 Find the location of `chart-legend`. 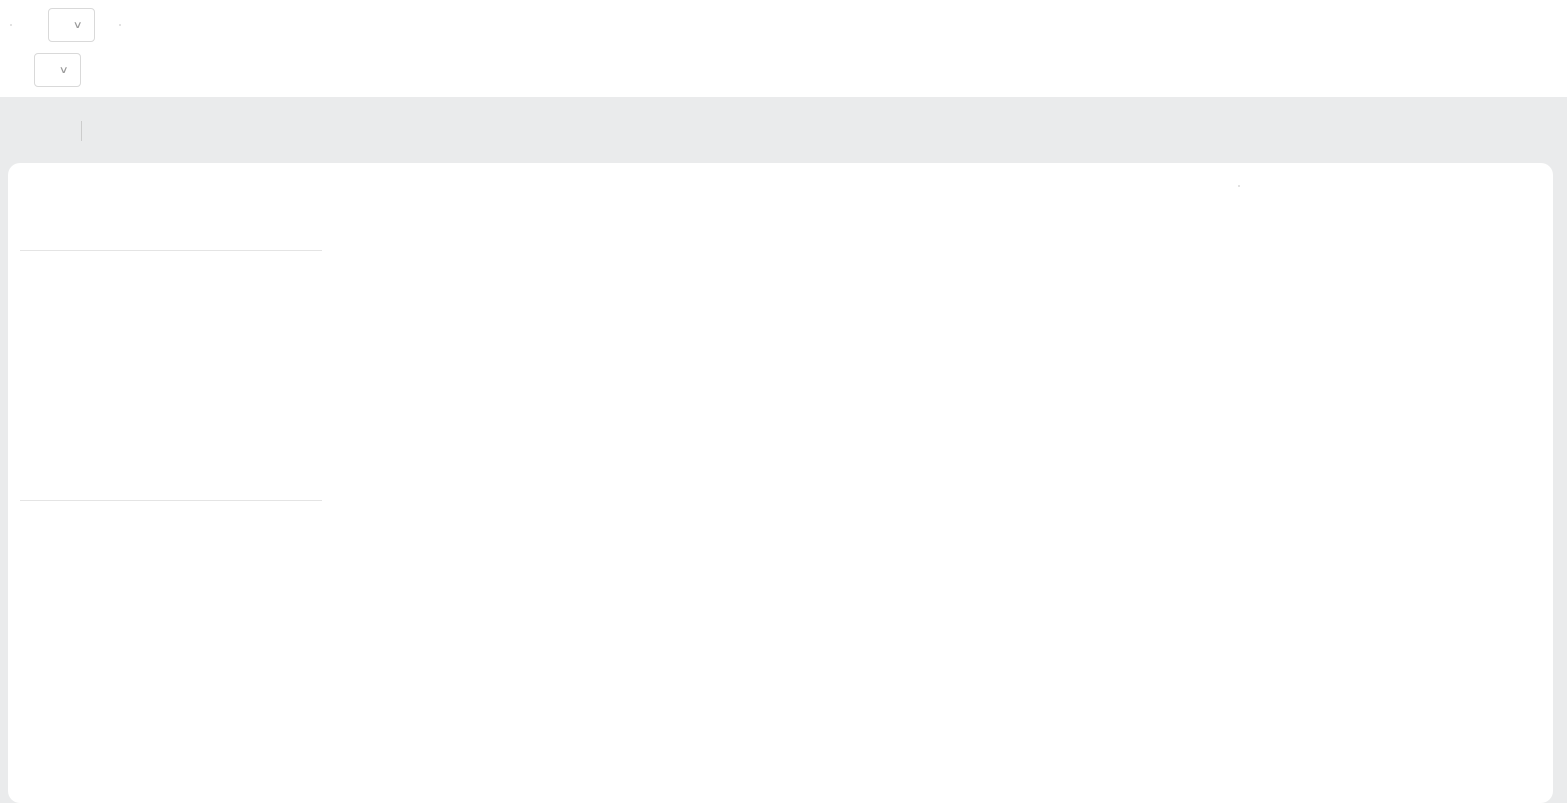

chart-legend is located at coordinates (910, 727).